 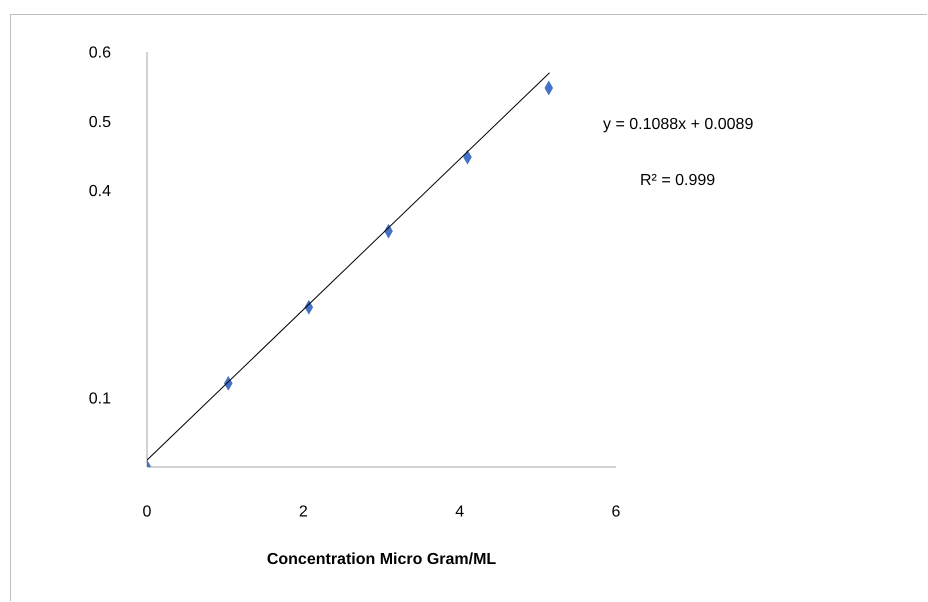 I want to click on x-tick-label: 4, so click(x=459, y=511).